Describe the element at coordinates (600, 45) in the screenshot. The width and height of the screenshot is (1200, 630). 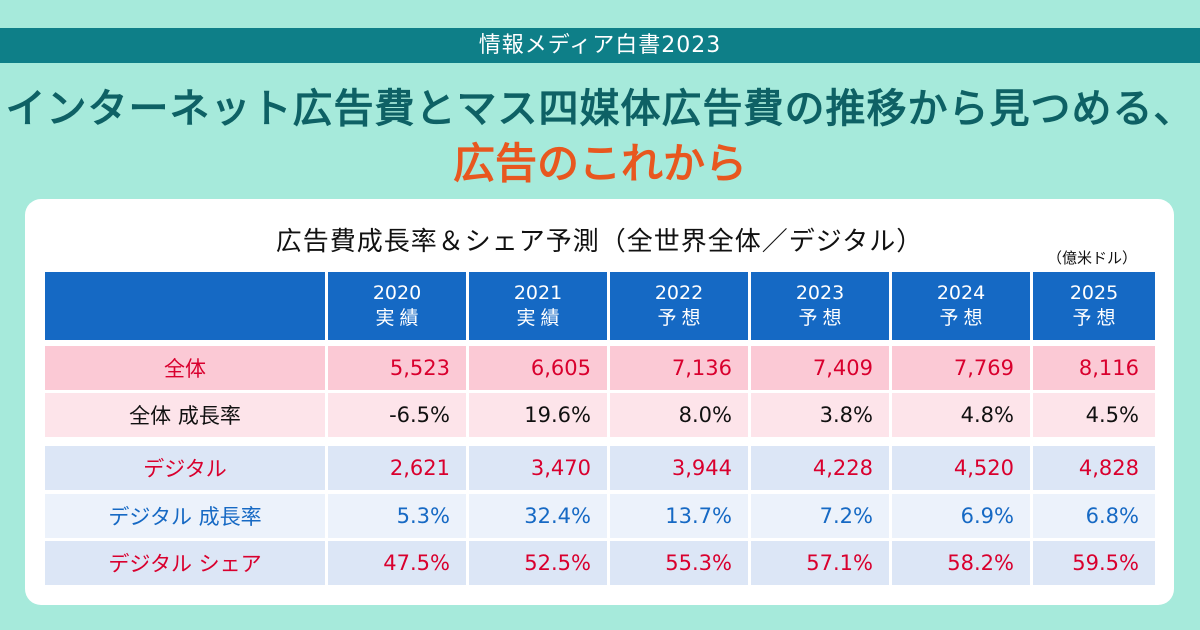
I see `report-banner: 情報メディア白書2023` at that location.